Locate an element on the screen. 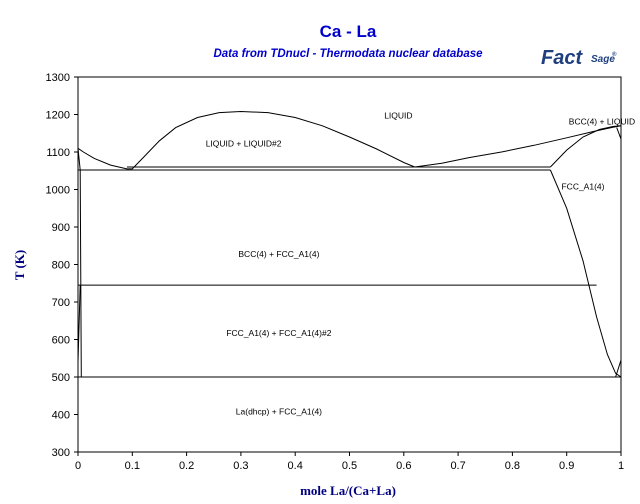  boundary-la_side_boundary is located at coordinates (619, 133).